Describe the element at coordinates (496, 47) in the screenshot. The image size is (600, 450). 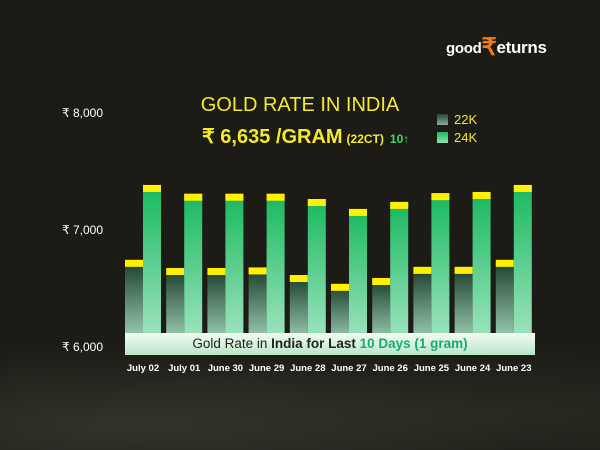
I see `goodreturns-logo: good₹eturns` at that location.